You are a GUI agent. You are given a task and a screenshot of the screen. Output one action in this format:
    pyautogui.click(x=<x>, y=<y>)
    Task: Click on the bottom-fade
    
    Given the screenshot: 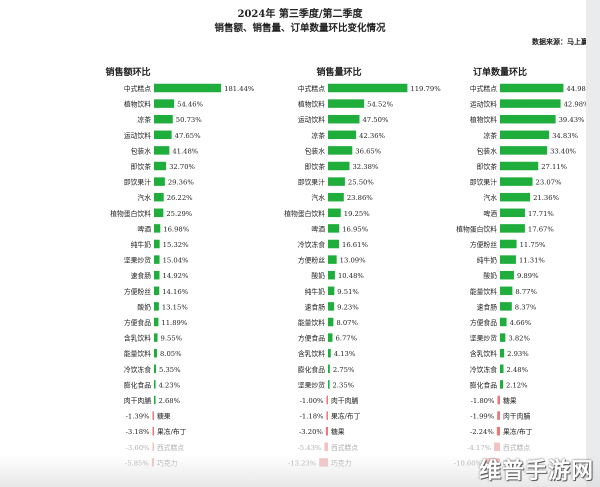 What is the action you would take?
    pyautogui.click(x=300, y=471)
    